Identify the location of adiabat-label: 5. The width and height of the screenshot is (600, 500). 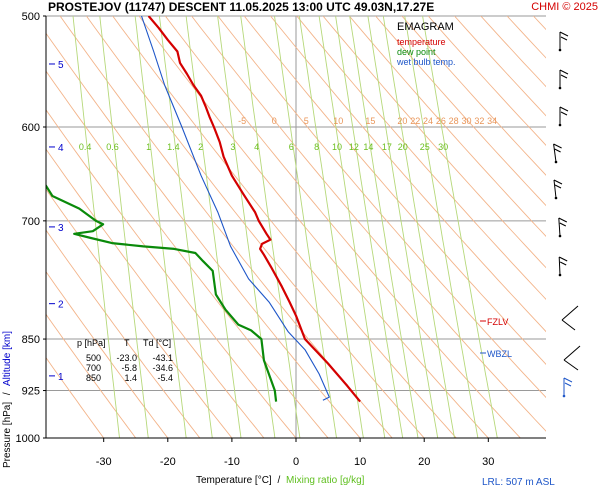
(306, 121).